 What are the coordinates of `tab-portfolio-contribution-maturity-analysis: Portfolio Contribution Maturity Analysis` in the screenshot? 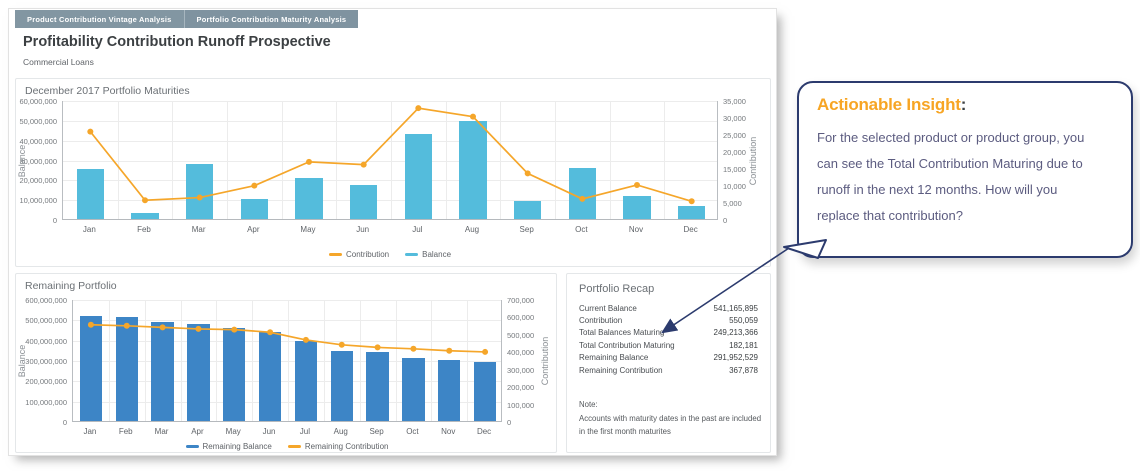 It's located at (271, 19).